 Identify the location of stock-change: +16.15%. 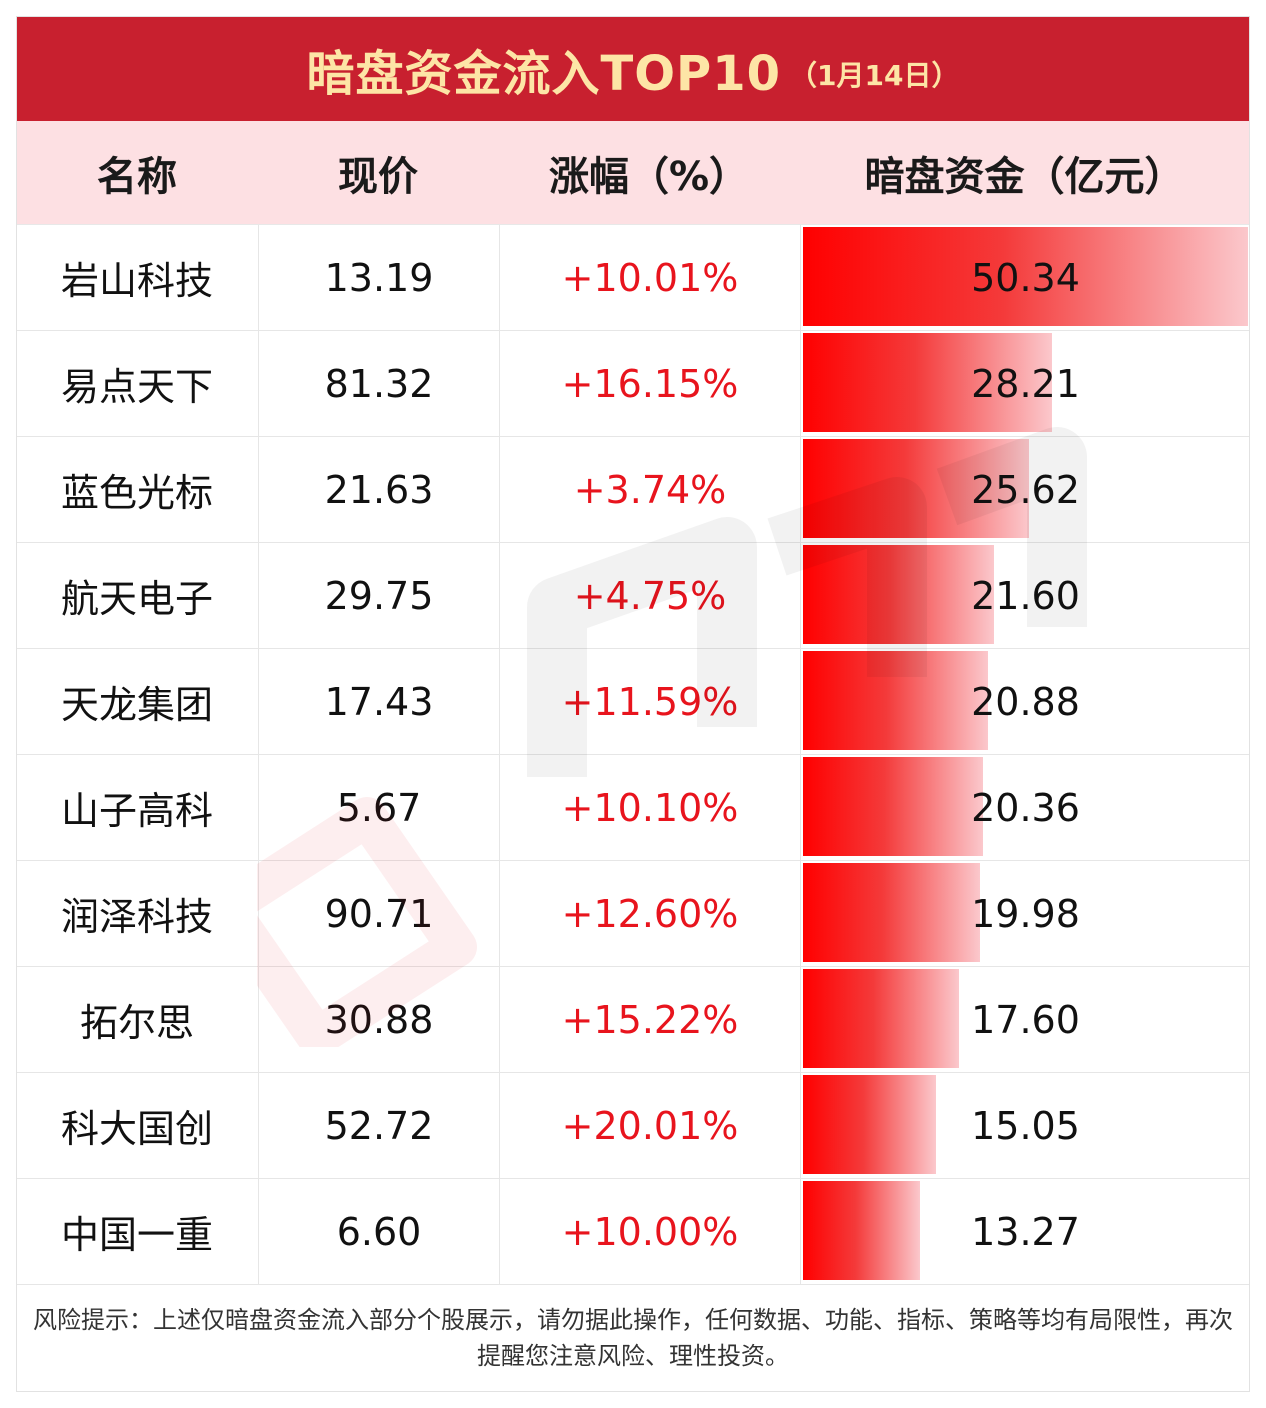
(649, 383).